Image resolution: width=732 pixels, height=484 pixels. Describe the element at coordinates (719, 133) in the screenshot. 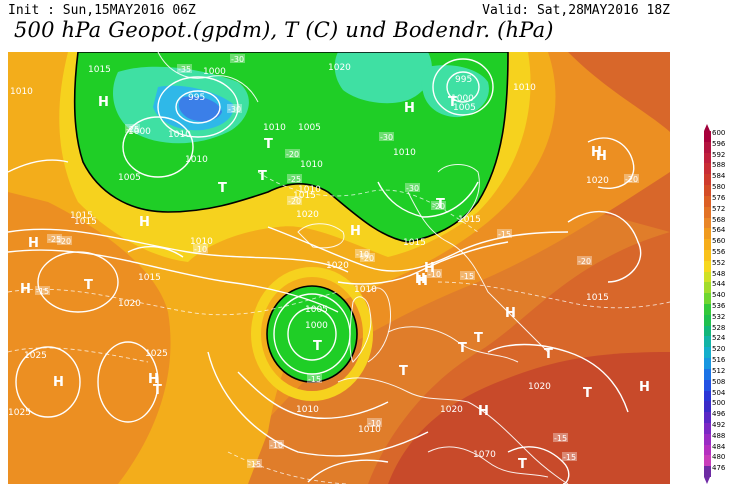

I see `legend-label: 600` at that location.